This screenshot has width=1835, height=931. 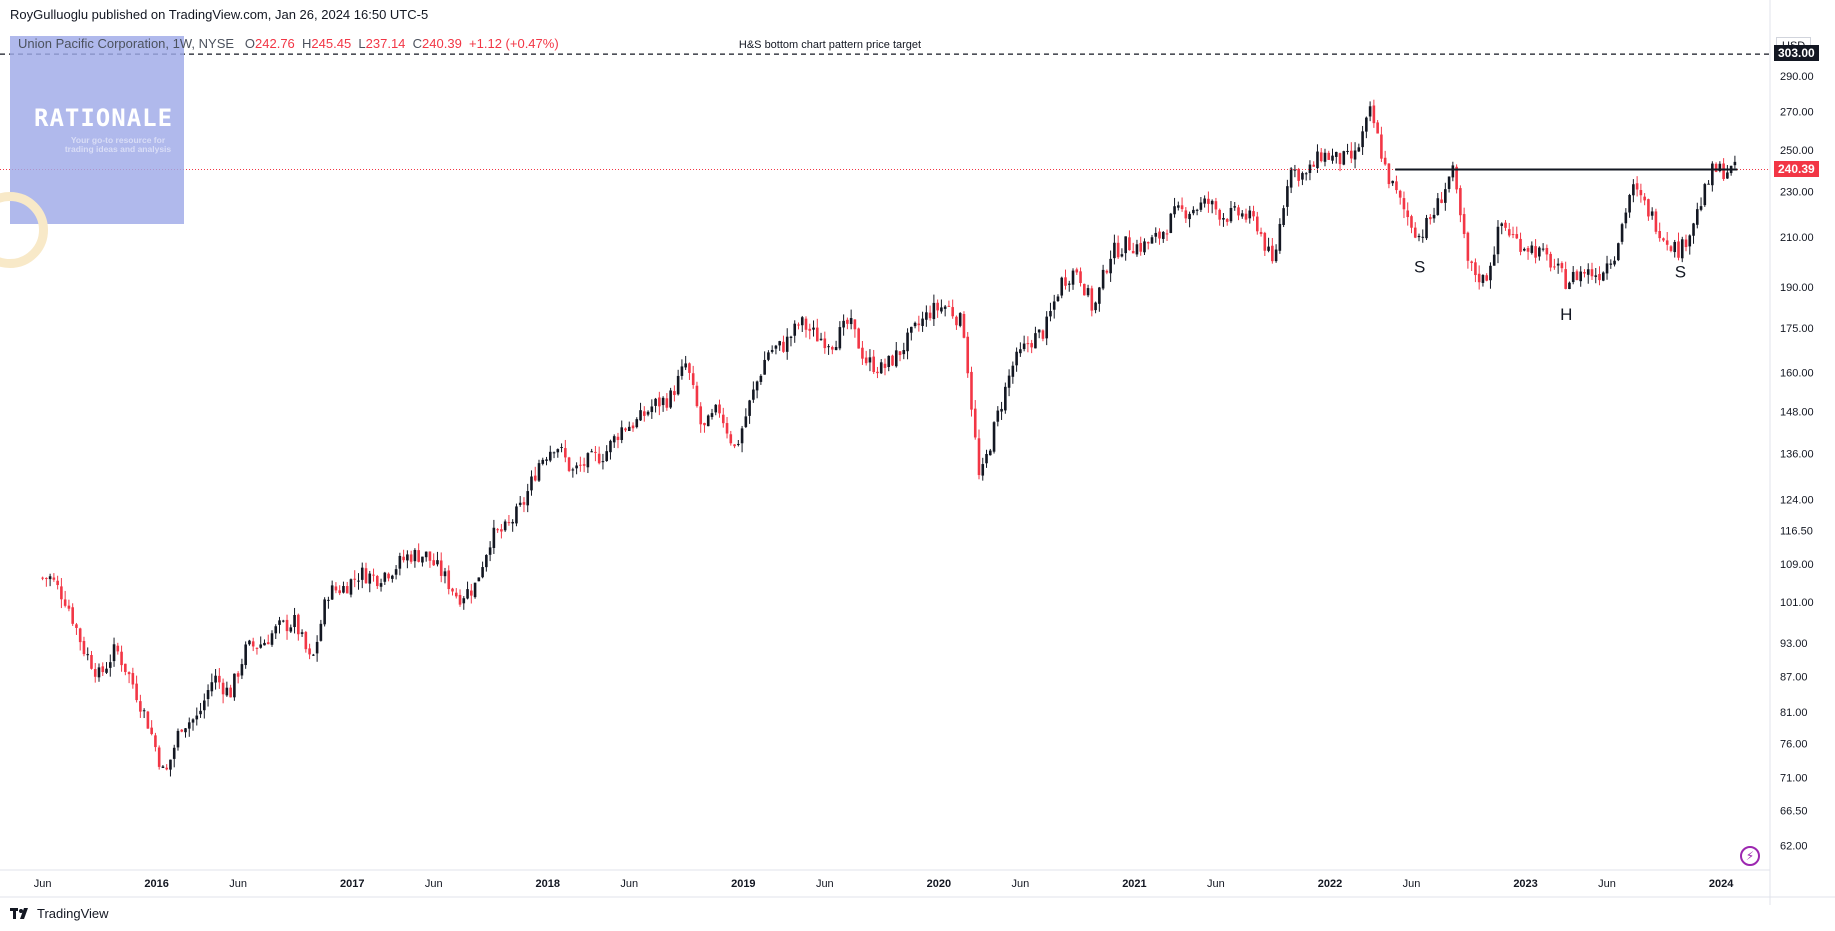 I want to click on price-tick-label: 175.00, so click(x=1797, y=329).